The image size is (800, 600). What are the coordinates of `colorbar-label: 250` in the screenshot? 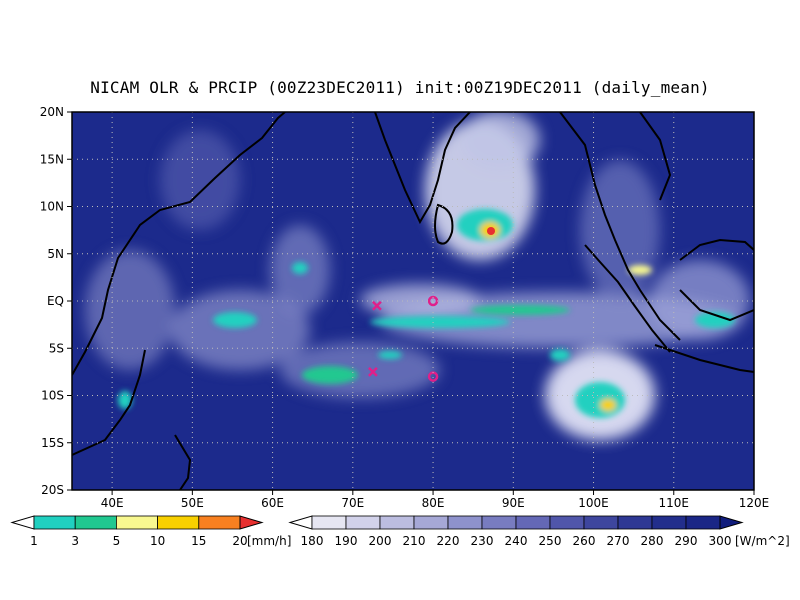 It's located at (550, 541).